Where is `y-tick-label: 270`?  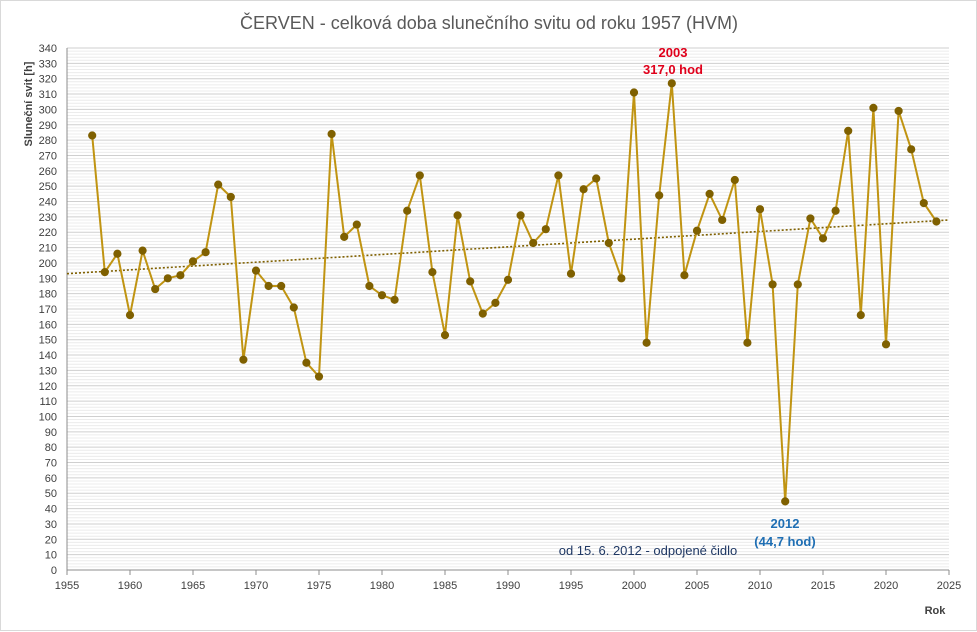 y-tick-label: 270 is located at coordinates (48, 156).